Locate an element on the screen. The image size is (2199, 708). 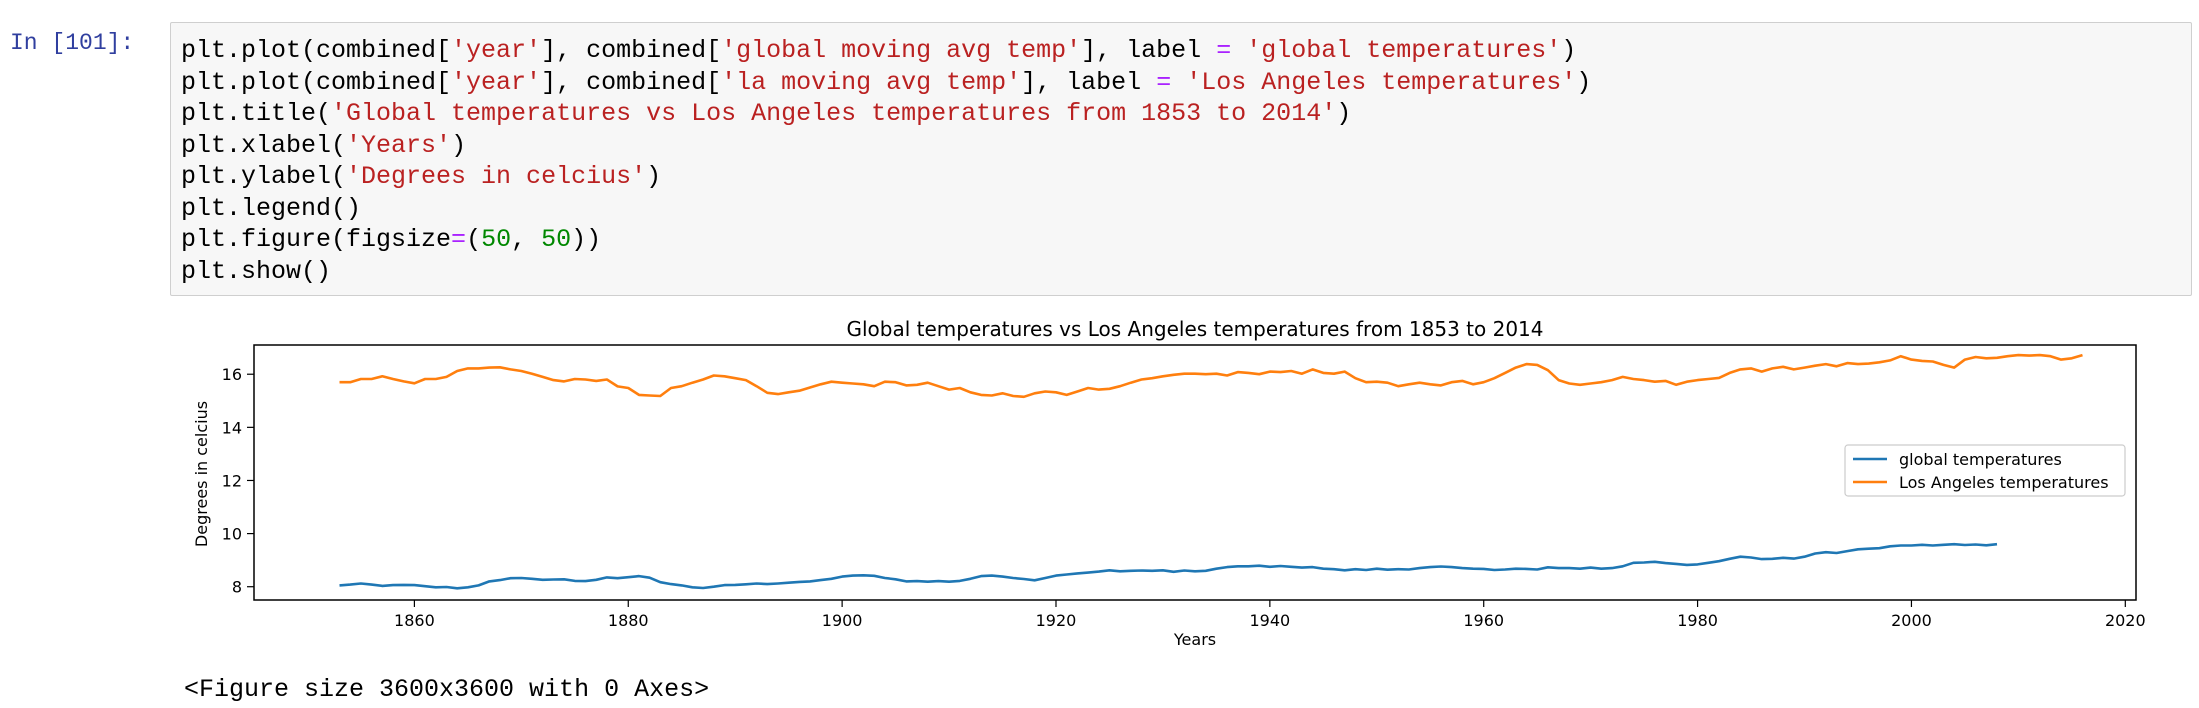
y-tick-label: 14 is located at coordinates (232, 427).